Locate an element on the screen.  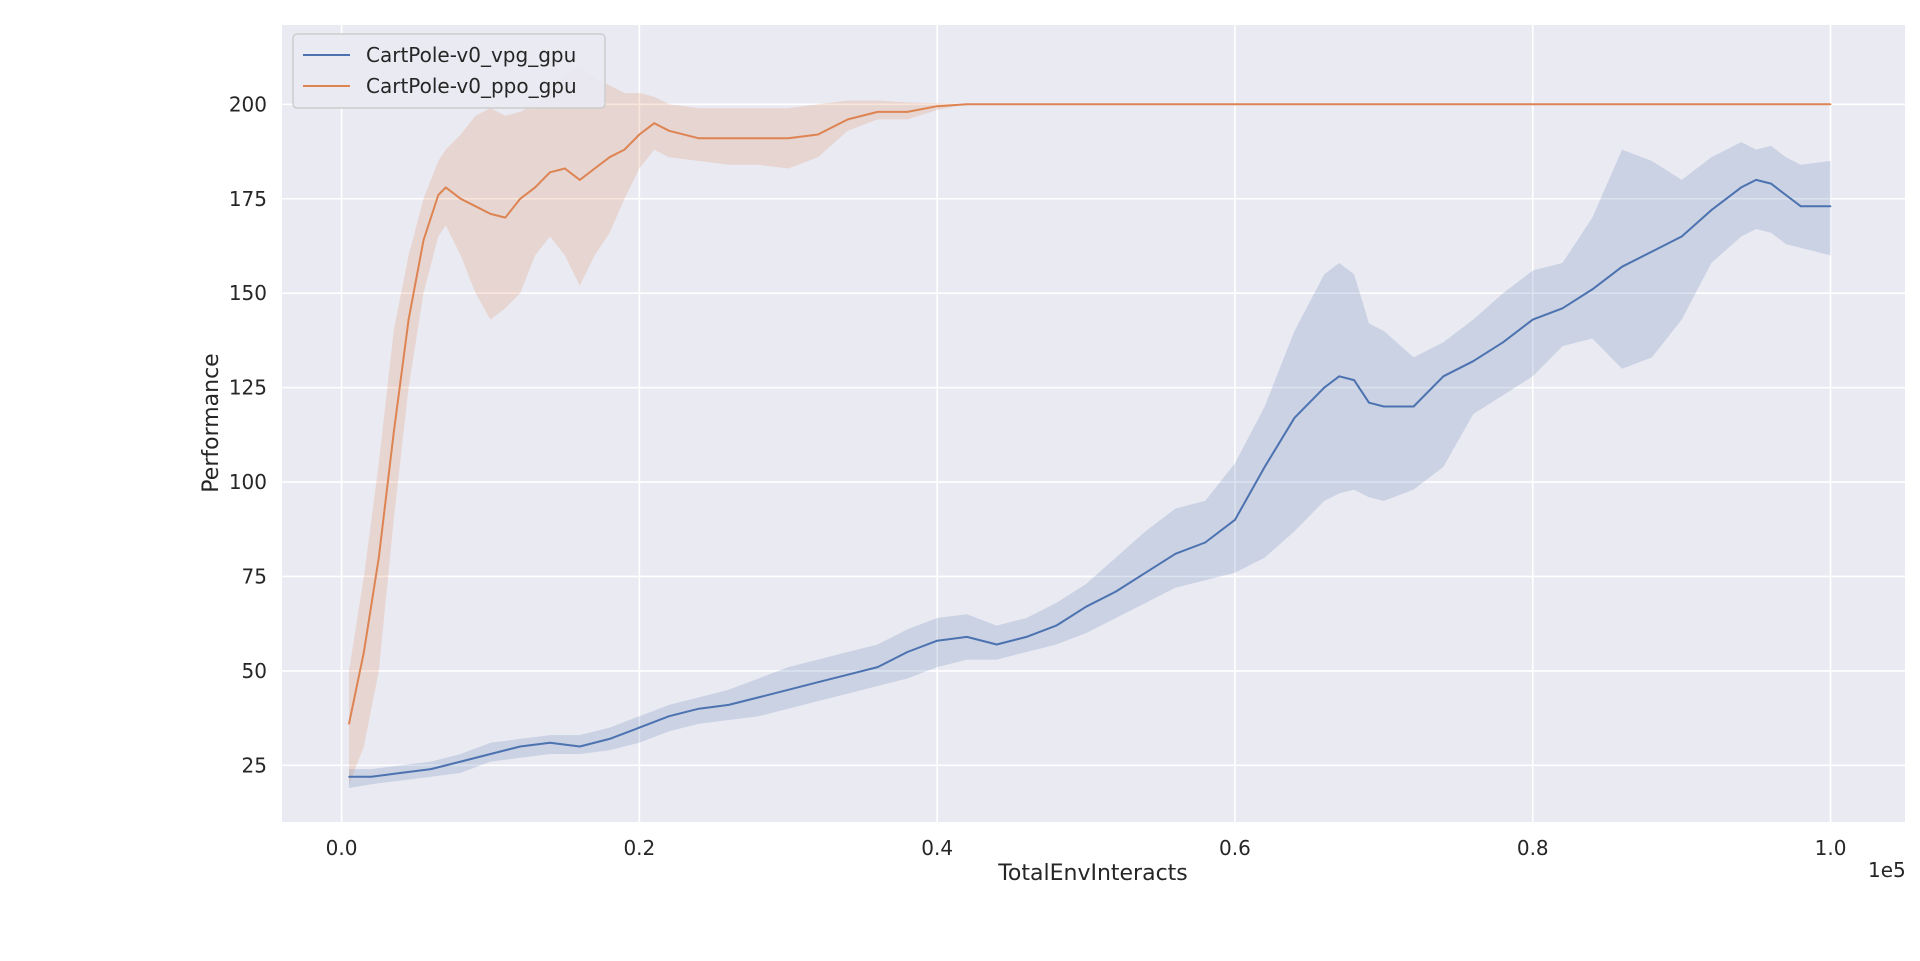
y-tick-label: 150 is located at coordinates (248, 293).